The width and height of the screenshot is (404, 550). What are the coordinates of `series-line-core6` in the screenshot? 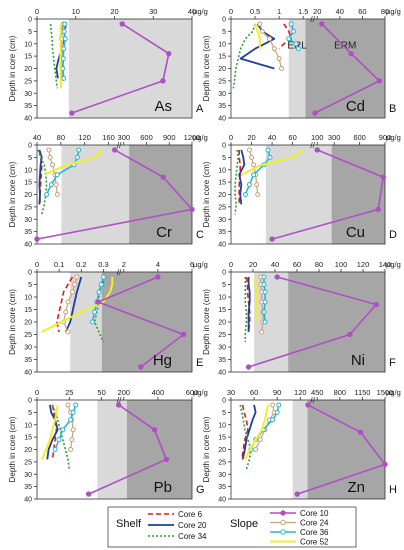 It's located at (245, 432).